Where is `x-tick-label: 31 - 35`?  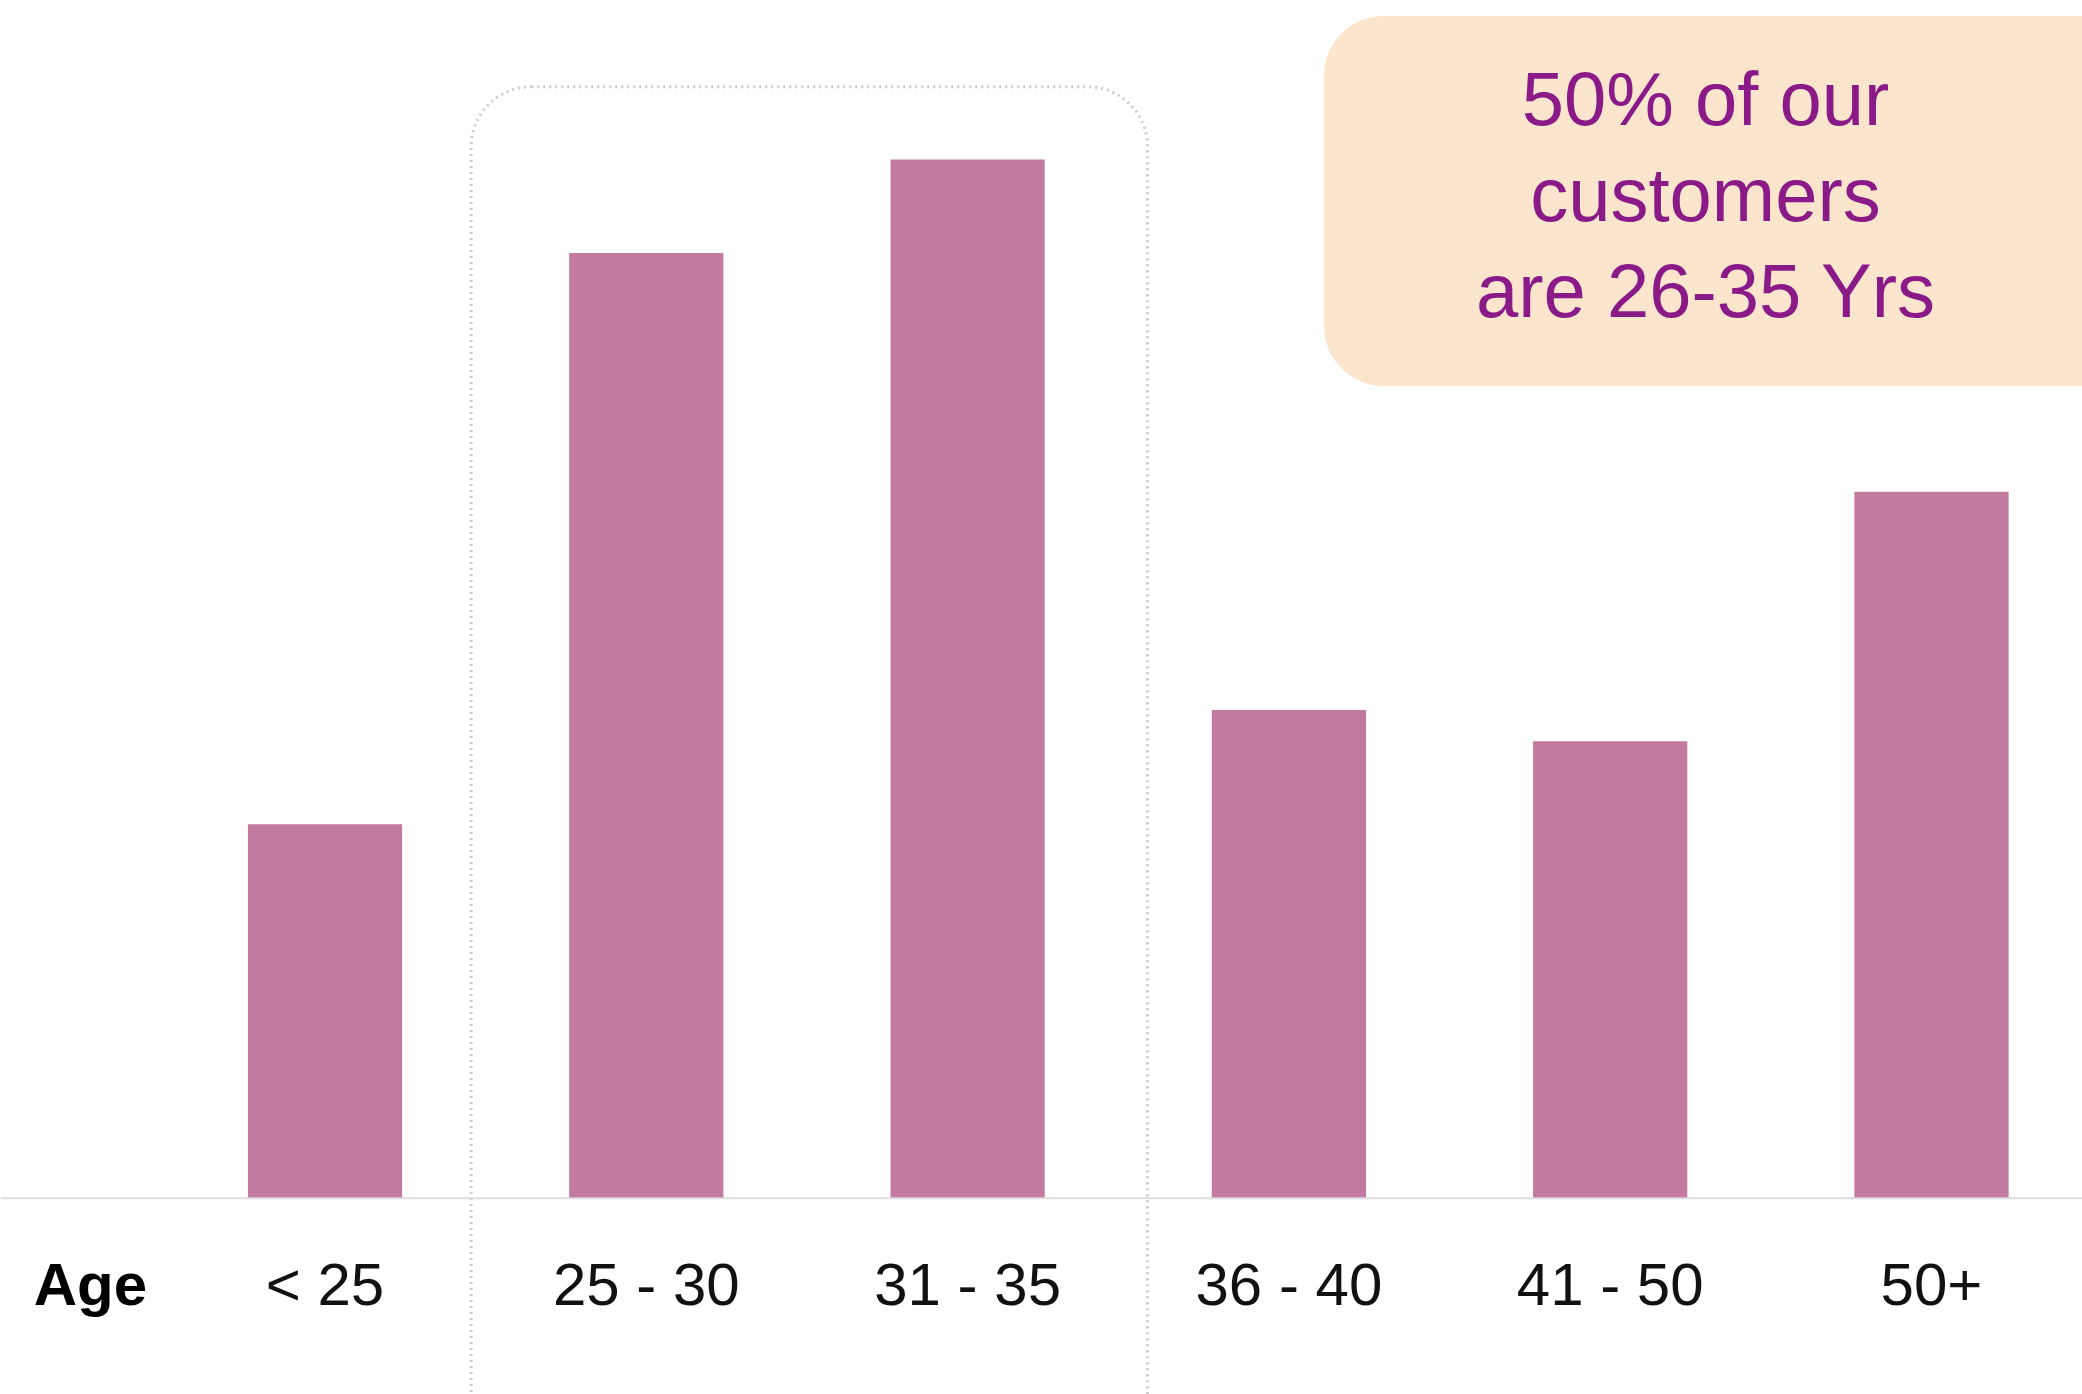
x-tick-label: 31 - 35 is located at coordinates (967, 1284).